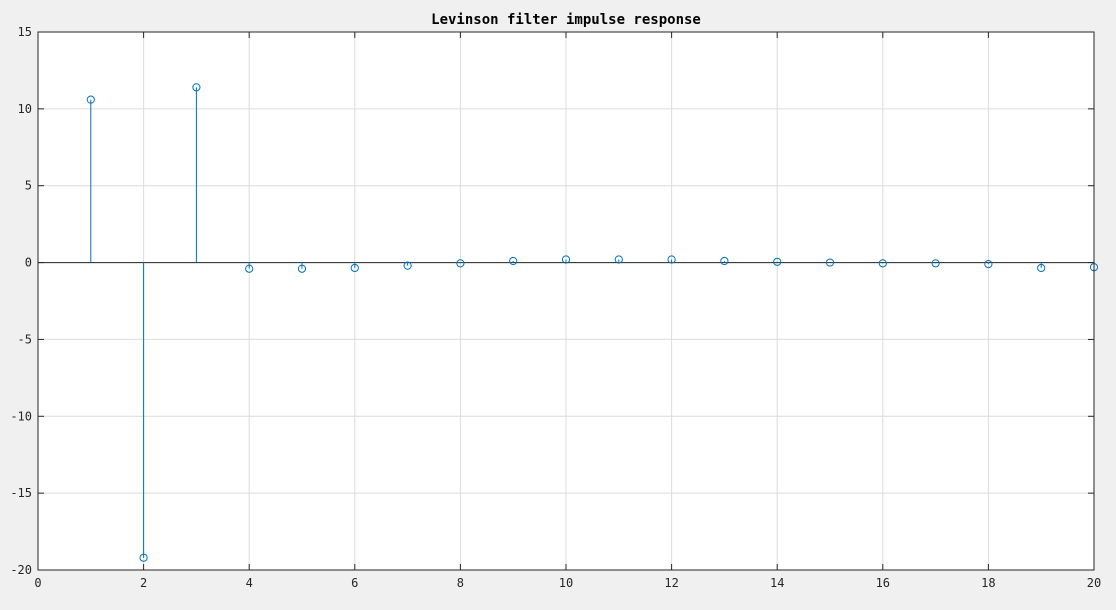 Image resolution: width=1116 pixels, height=610 pixels. Describe the element at coordinates (25, 32) in the screenshot. I see `y-tick-label: 15` at that location.